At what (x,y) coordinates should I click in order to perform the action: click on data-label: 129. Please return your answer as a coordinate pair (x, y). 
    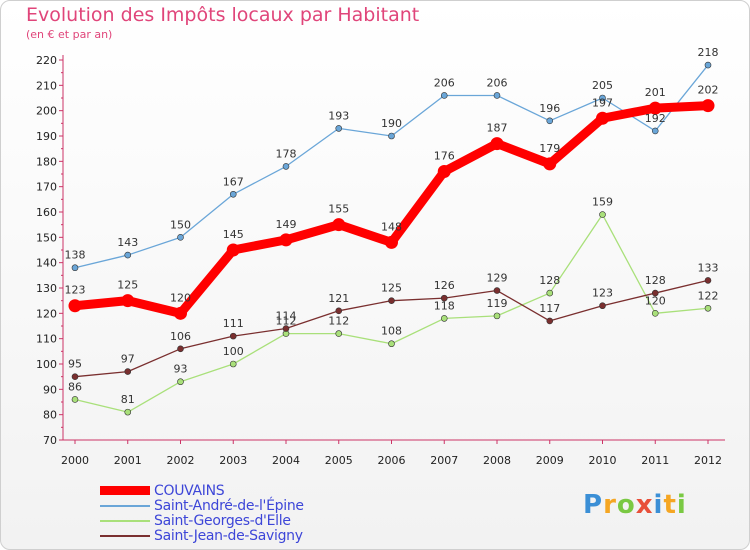
    Looking at the image, I should click on (497, 278).